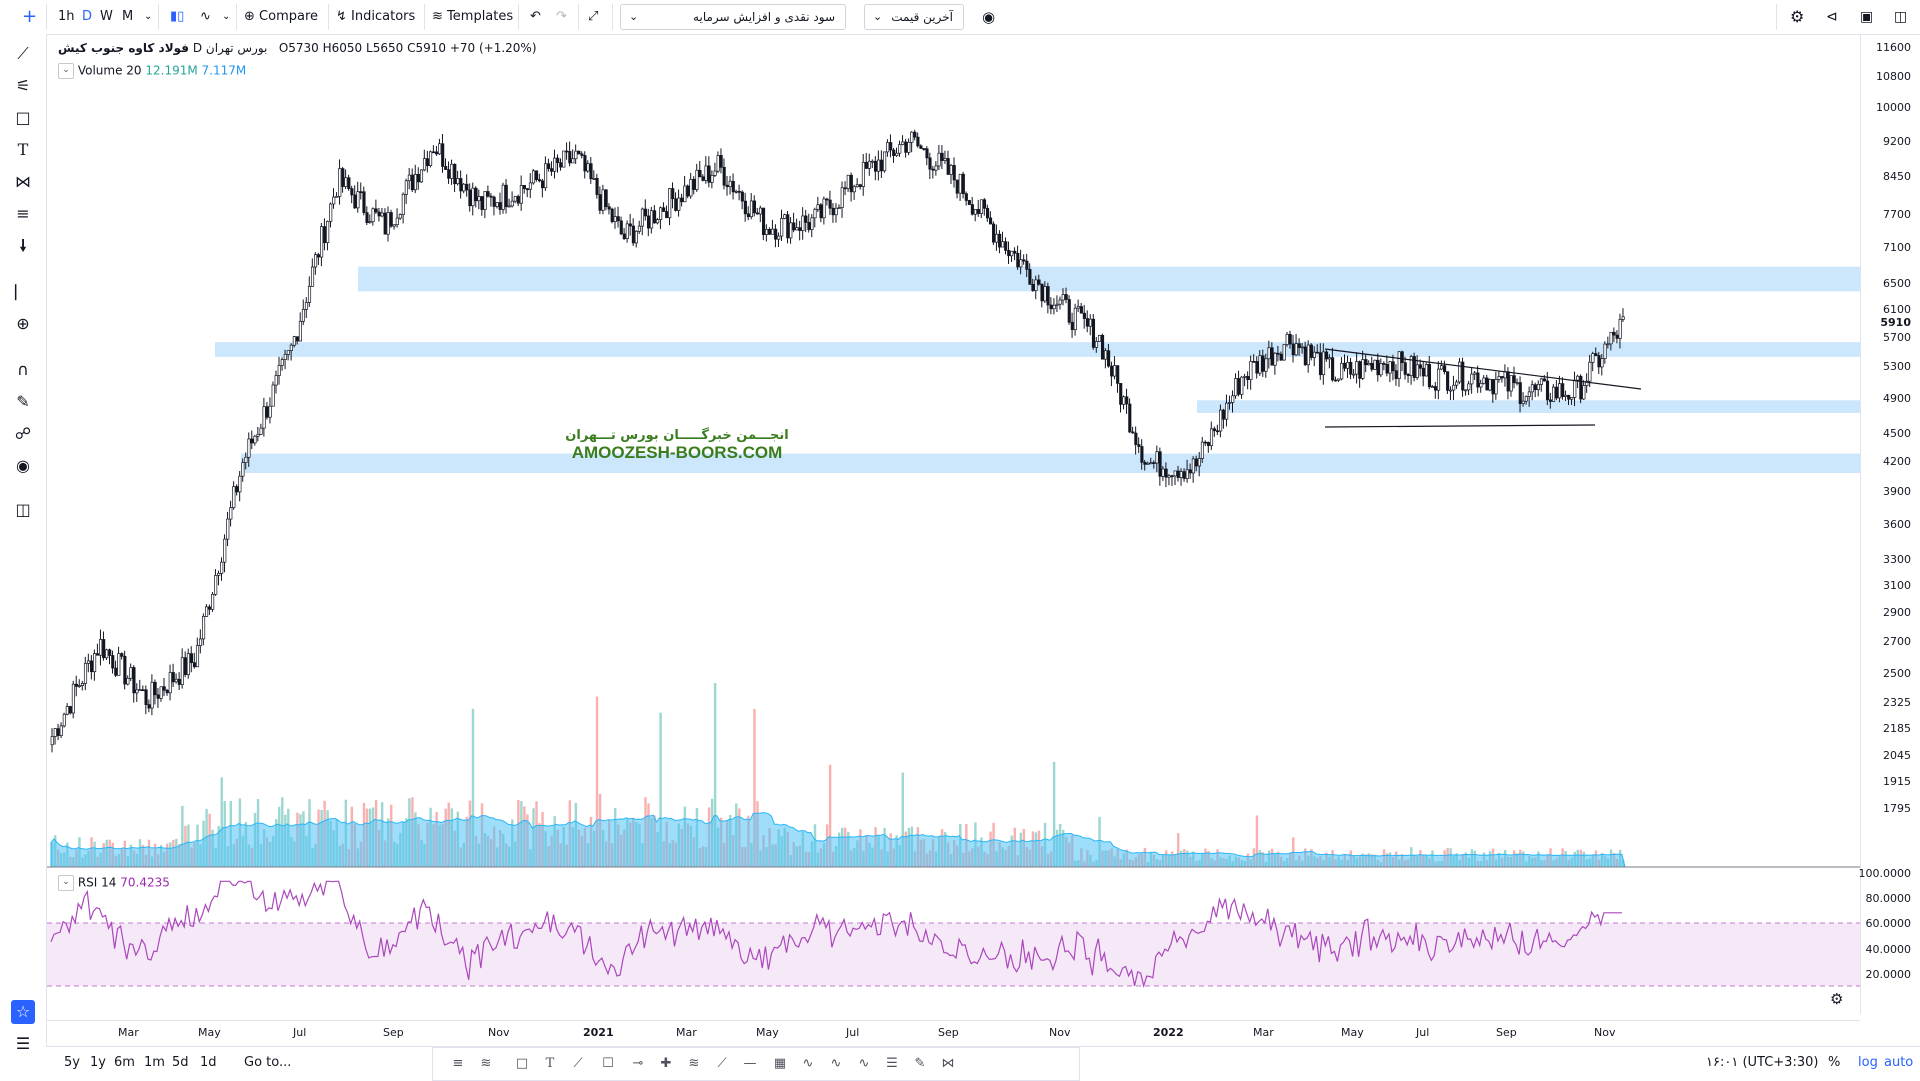  I want to click on horizontal-ray-icon: ⊸, so click(638, 1063).